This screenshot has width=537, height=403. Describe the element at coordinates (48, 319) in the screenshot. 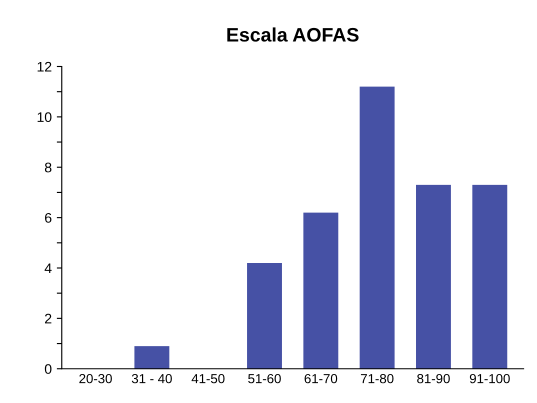

I see `y-tick-label: 2` at that location.